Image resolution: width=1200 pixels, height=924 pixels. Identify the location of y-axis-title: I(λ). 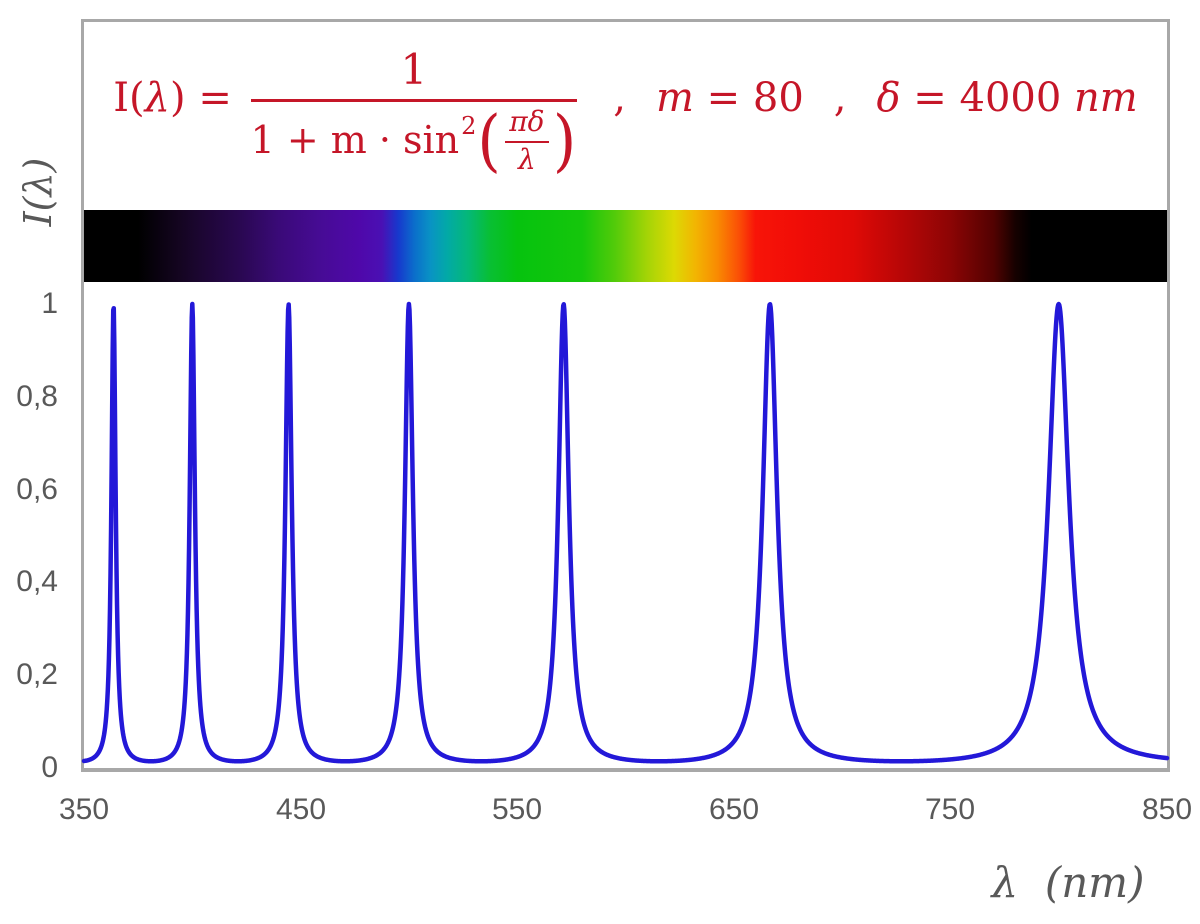
(38, 192).